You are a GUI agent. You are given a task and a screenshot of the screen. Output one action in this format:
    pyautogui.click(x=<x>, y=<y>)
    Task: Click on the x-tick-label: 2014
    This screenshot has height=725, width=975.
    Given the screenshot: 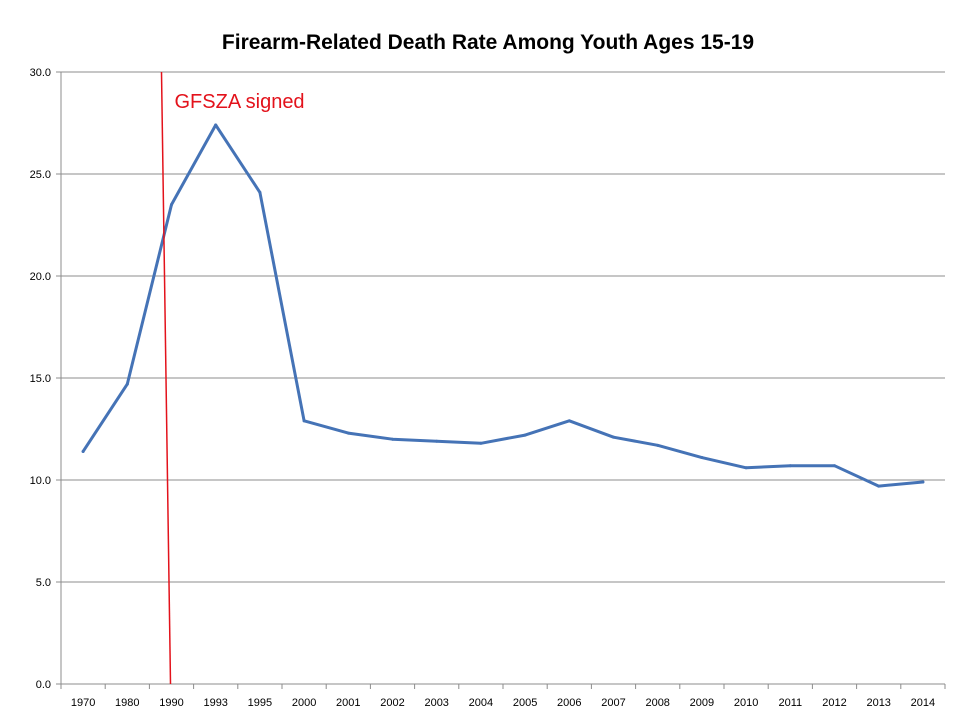 What is the action you would take?
    pyautogui.click(x=923, y=703)
    